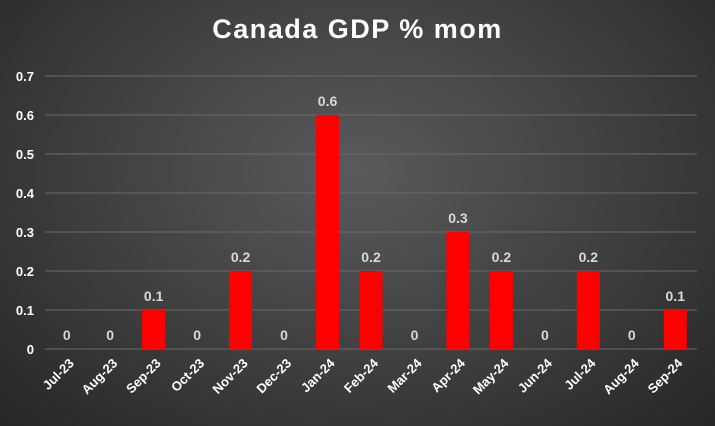 Image resolution: width=715 pixels, height=426 pixels. I want to click on x-tick-label: Feb-24, so click(361, 375).